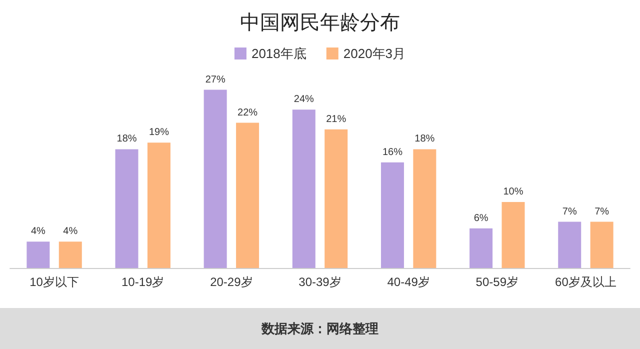  Describe the element at coordinates (481, 218) in the screenshot. I see `data-label: 6%` at that location.